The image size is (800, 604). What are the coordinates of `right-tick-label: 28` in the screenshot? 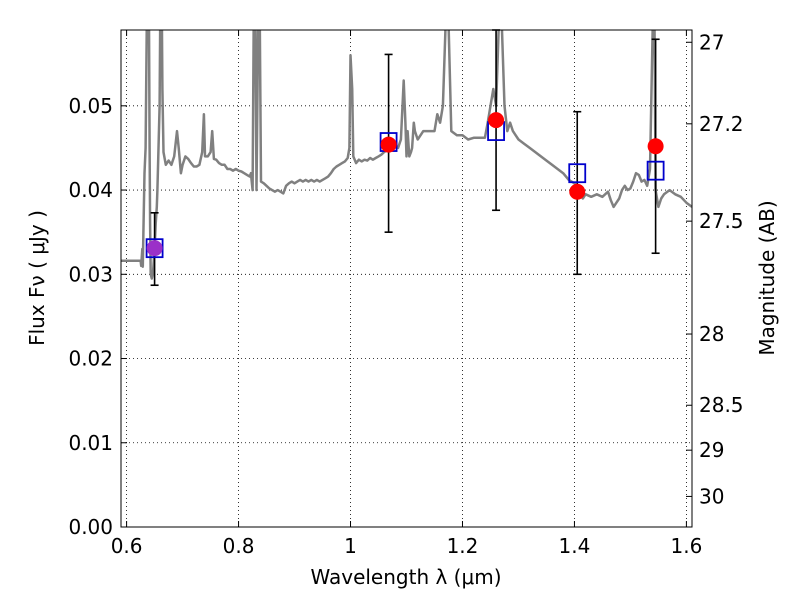 It's located at (711, 334).